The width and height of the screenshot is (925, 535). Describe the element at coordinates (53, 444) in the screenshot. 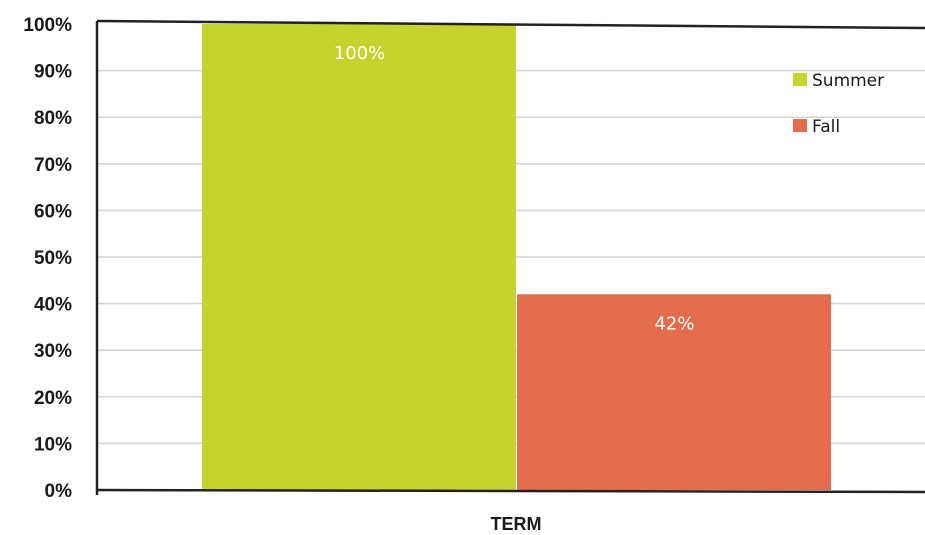

I see `y-tick-label: 10%` at that location.